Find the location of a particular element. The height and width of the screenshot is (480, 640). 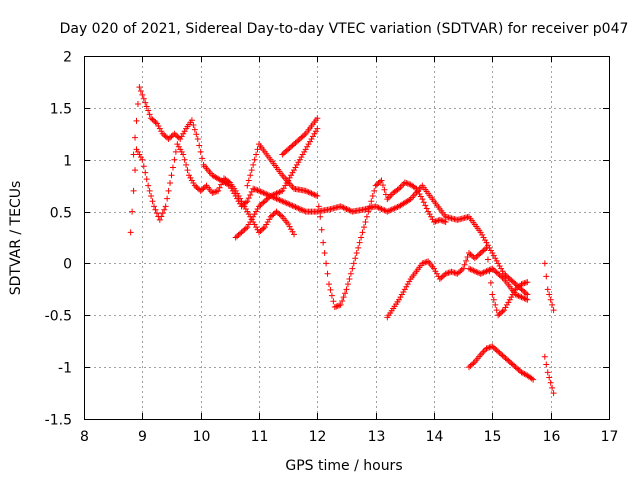

x-axis-label: GPS time / hours is located at coordinates (343, 466).